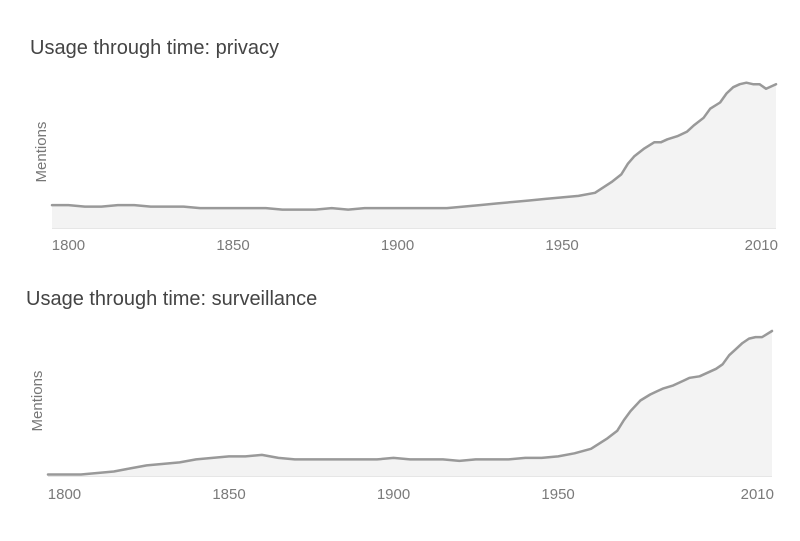 The height and width of the screenshot is (541, 800). Describe the element at coordinates (172, 299) in the screenshot. I see `chart-title: Usage through time: surveillance` at that location.